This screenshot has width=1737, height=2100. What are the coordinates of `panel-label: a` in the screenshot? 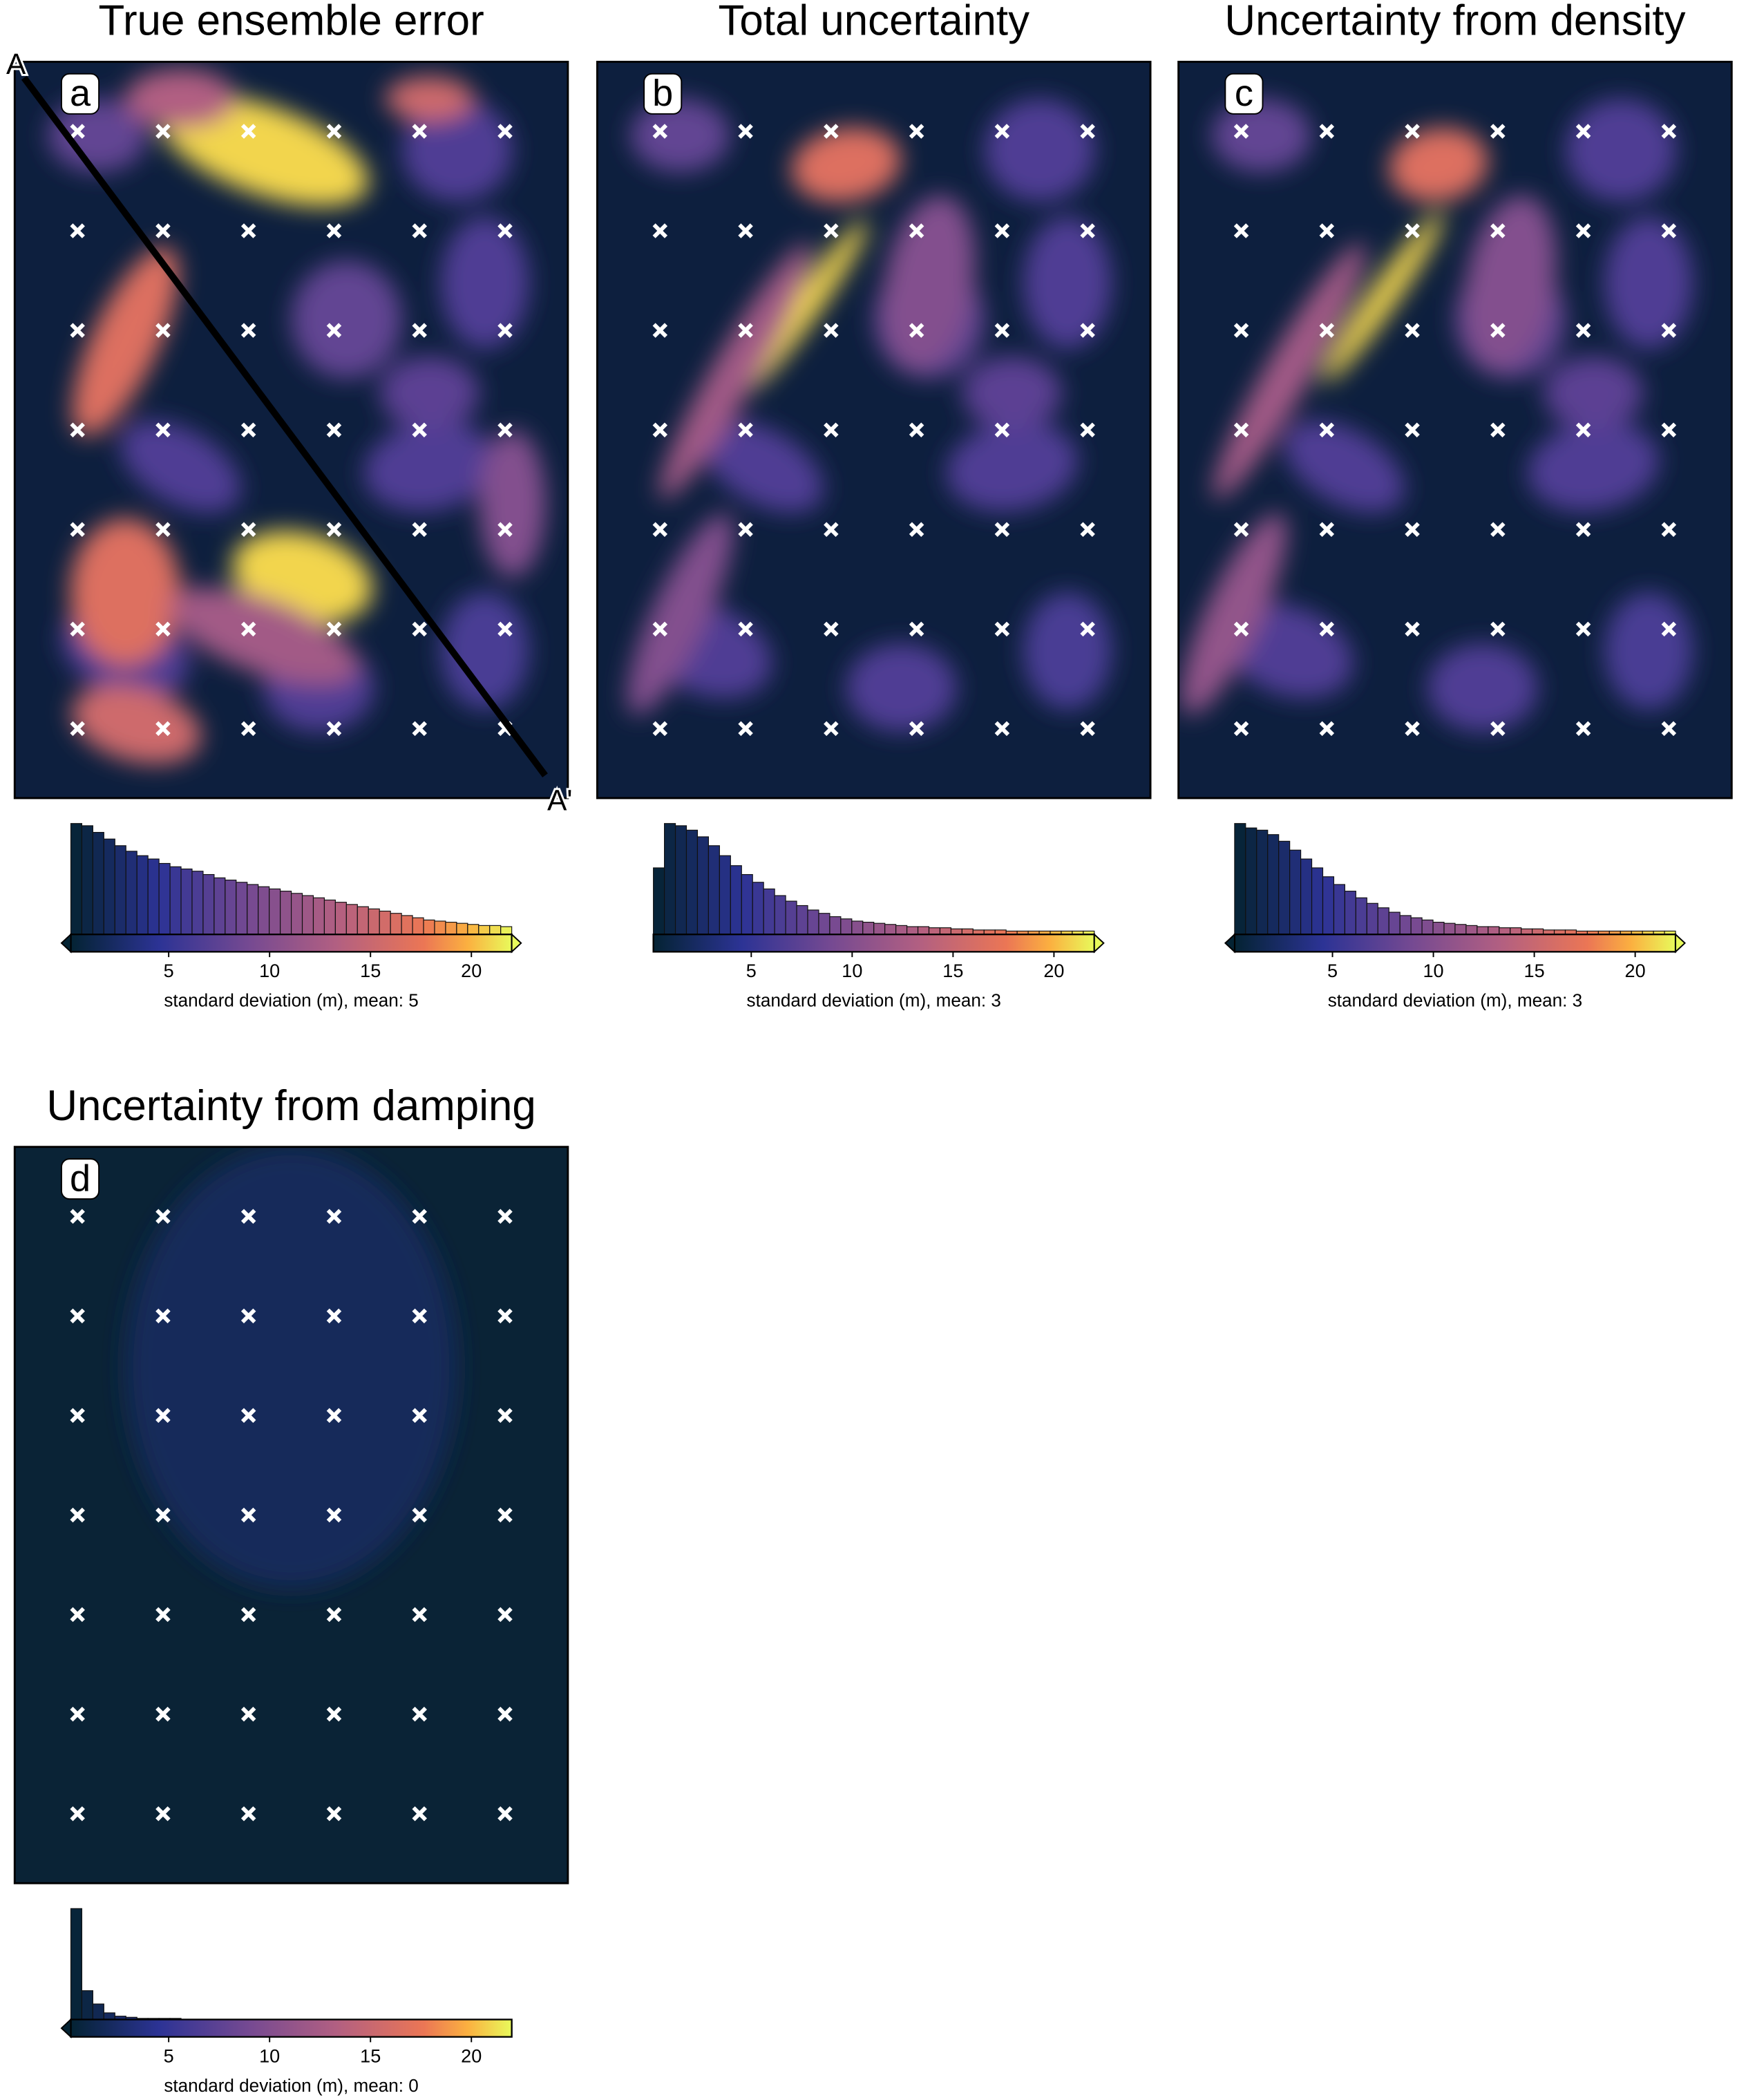 It's located at (80, 93).